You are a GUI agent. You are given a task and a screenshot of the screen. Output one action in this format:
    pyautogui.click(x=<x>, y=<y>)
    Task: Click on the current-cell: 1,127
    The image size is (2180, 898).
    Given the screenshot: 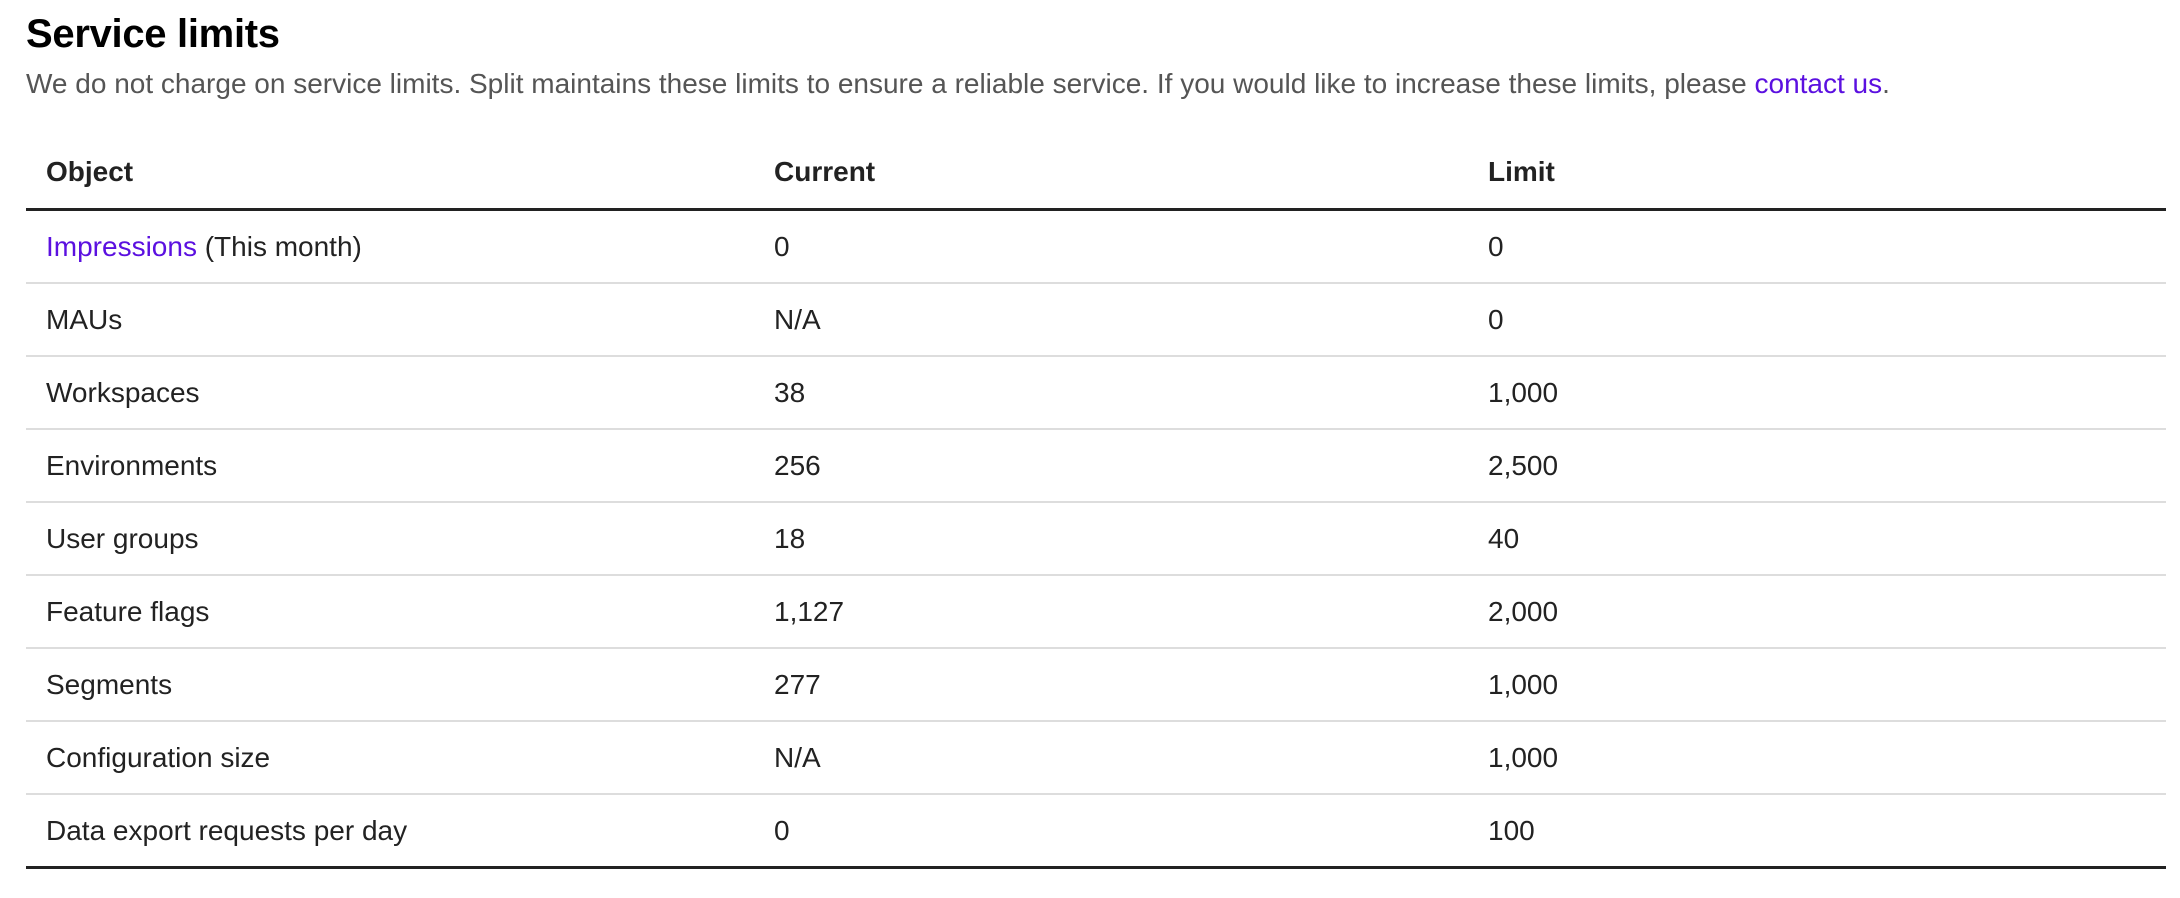 What is the action you would take?
    pyautogui.click(x=1111, y=612)
    